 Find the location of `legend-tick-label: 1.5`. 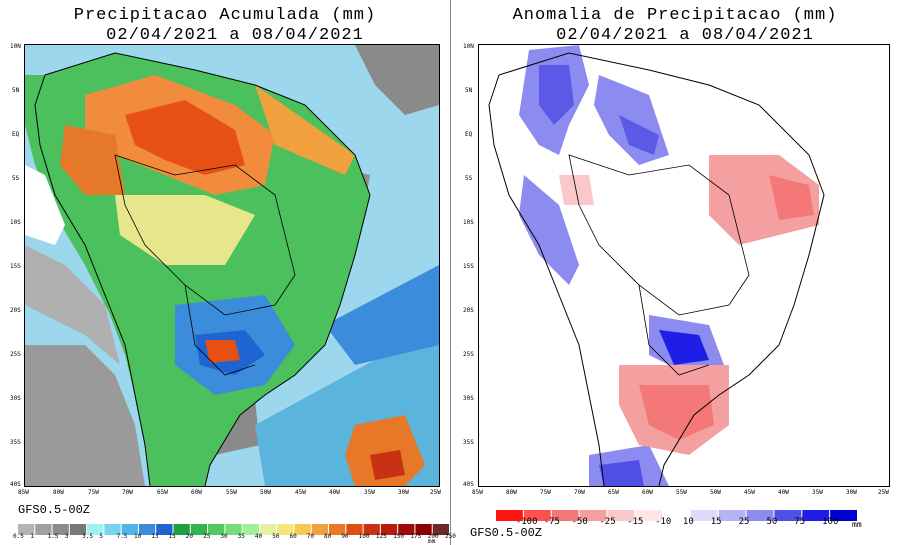

legend-tick-label: 1.5 is located at coordinates (53, 536).